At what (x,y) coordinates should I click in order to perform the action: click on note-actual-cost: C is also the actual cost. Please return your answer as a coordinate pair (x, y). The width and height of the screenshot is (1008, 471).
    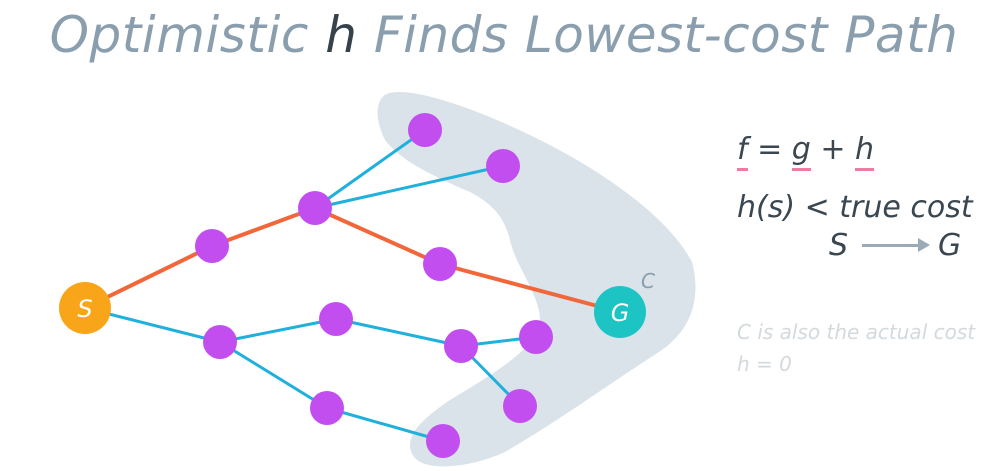
    Looking at the image, I should click on (856, 332).